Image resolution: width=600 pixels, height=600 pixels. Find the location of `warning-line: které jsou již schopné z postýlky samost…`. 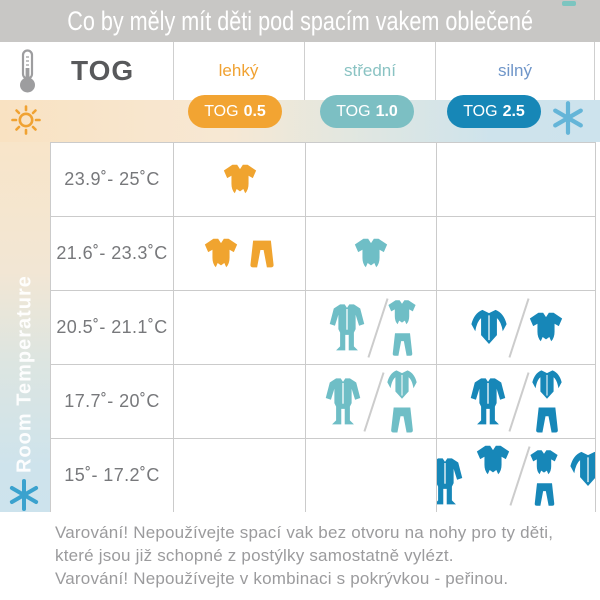

warning-line: které jsou již schopné z postýlky samost… is located at coordinates (254, 555).